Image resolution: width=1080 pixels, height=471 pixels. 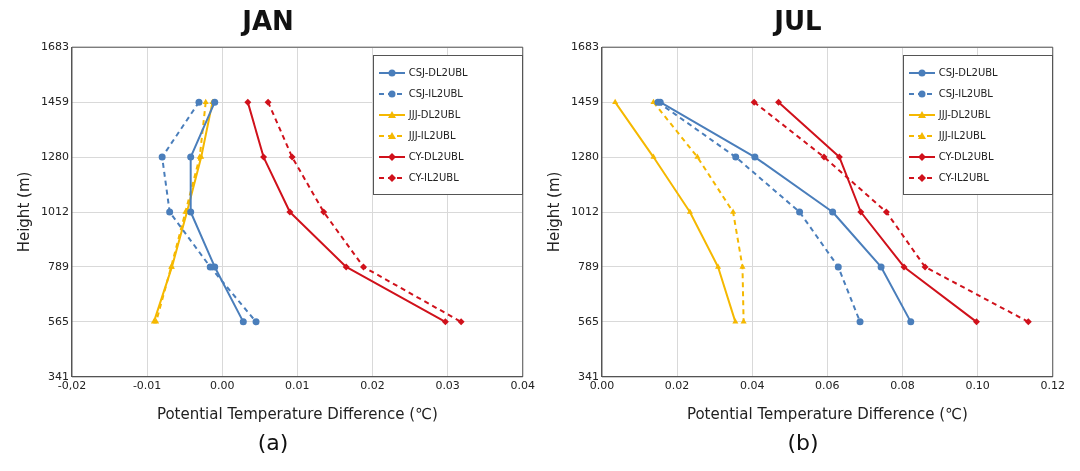 I want to click on x-tick-label: -0.01, so click(x=147, y=386).